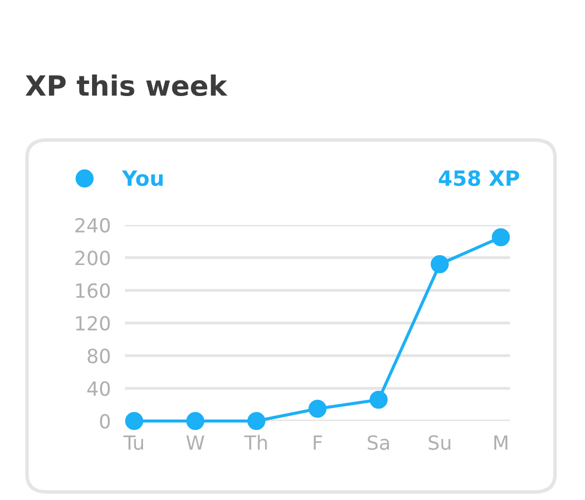  I want to click on y-tick-label: 40, so click(98, 388).